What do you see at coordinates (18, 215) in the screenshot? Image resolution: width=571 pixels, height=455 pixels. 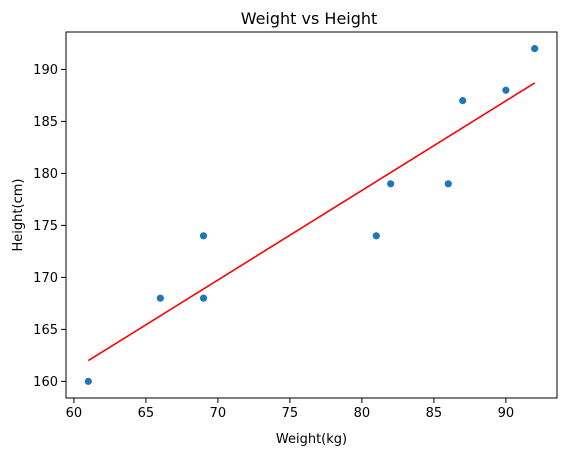 I see `y-axis-label: Height(cm)` at bounding box center [18, 215].